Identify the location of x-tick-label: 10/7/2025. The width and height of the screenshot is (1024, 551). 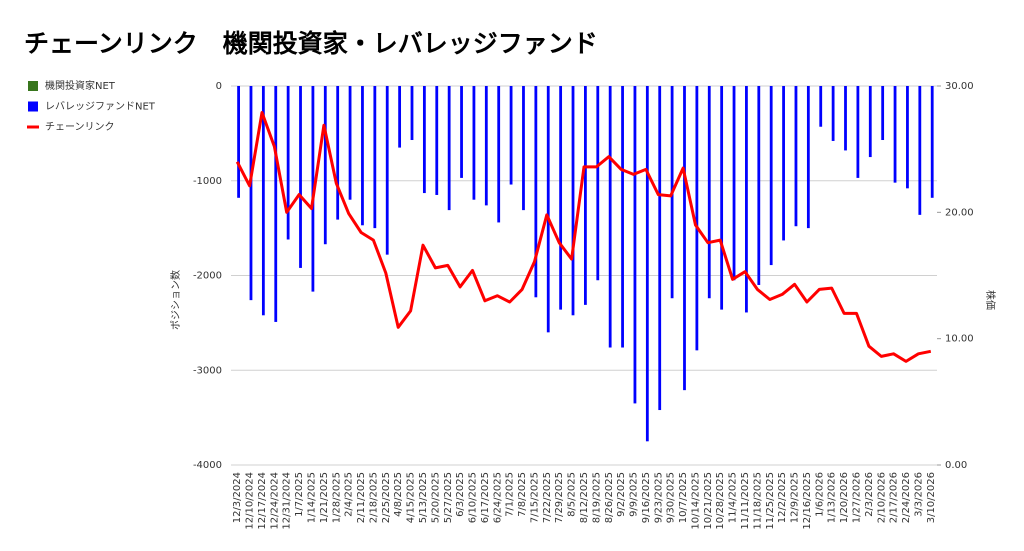
(683, 497).